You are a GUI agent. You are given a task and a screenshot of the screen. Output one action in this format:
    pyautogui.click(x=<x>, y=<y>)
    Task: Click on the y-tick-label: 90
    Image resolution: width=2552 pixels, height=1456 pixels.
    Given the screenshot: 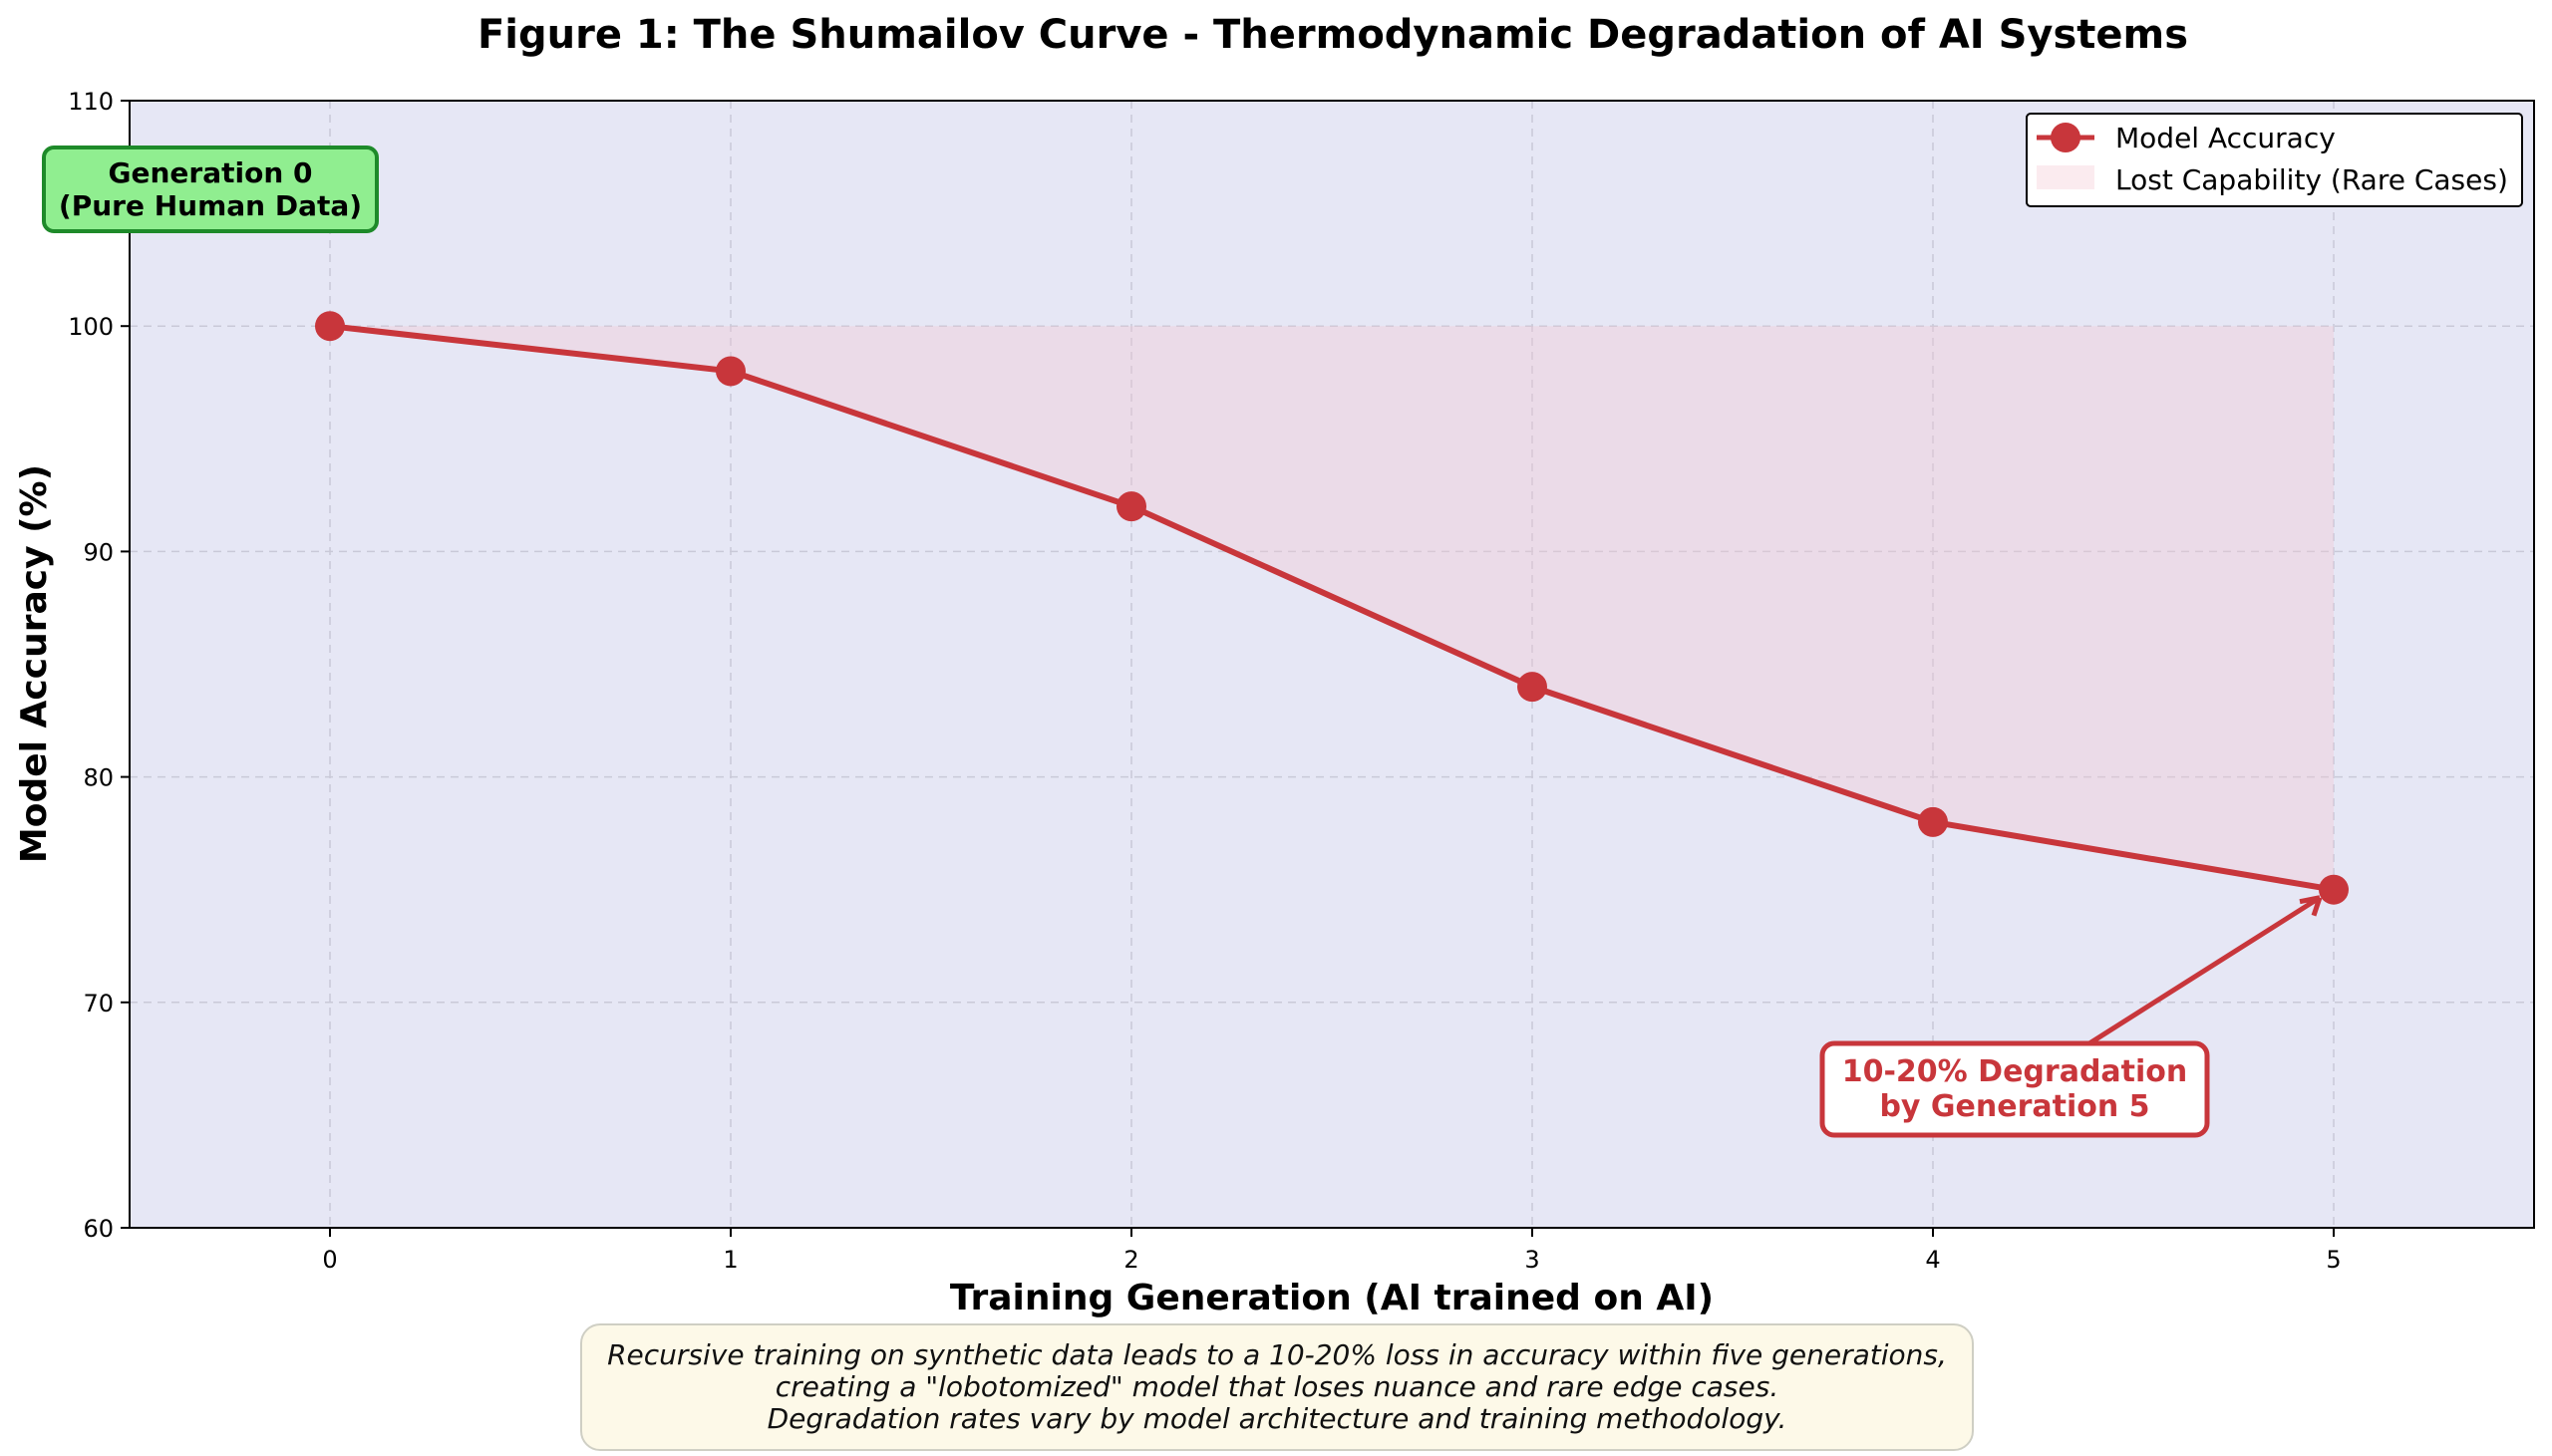 What is the action you would take?
    pyautogui.click(x=98, y=552)
    